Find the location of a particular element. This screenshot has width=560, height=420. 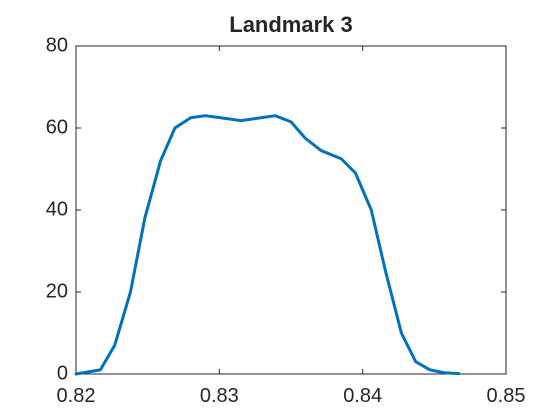

y-tick-label: 80 is located at coordinates (57, 45).